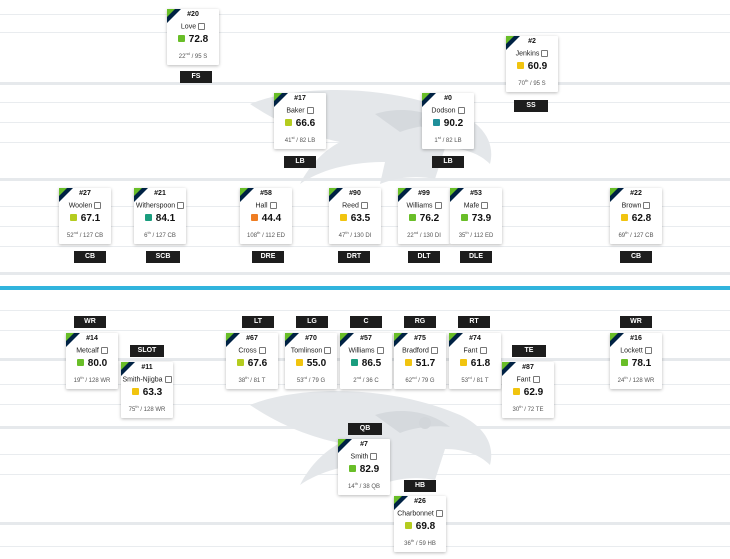 This screenshot has height=559, width=730. What do you see at coordinates (631, 206) in the screenshot?
I see `player-name-text: Brown` at bounding box center [631, 206].